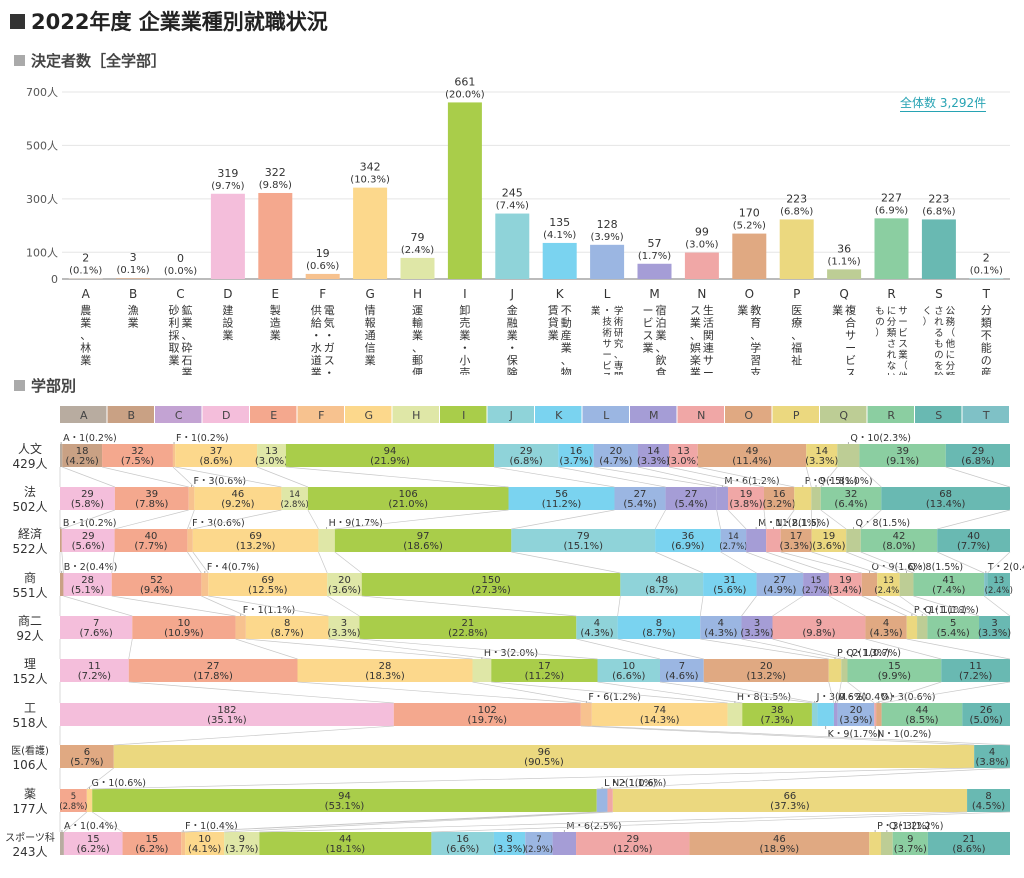 This screenshot has height=878, width=1024. Describe the element at coordinates (653, 451) in the screenshot. I see `segment-value-label: 14` at that location.